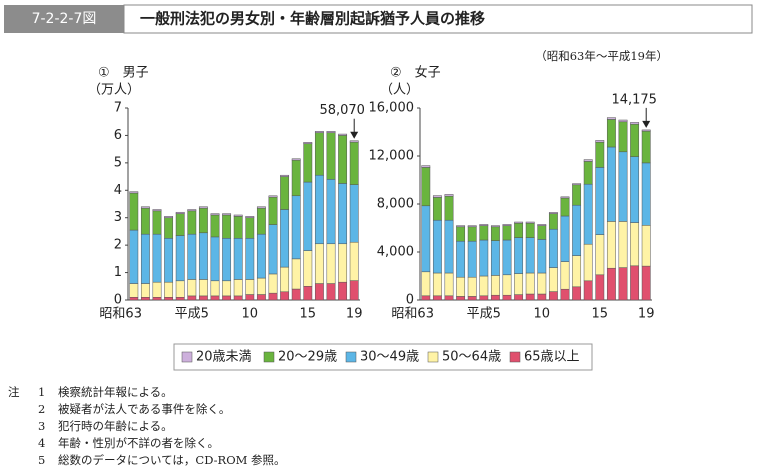  I want to click on x-tick-label: 10, so click(542, 314).